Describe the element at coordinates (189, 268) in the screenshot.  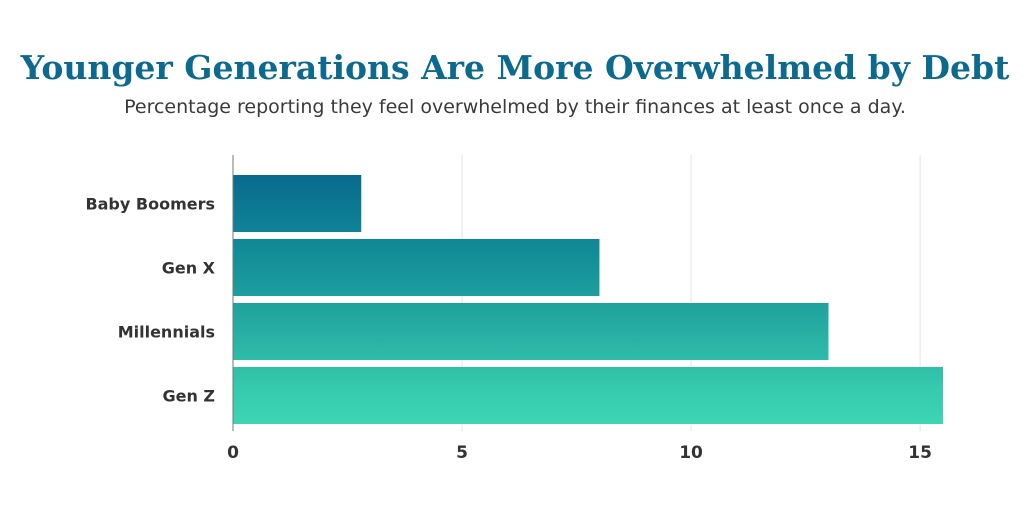
I see `category-label: Gen X` at that location.